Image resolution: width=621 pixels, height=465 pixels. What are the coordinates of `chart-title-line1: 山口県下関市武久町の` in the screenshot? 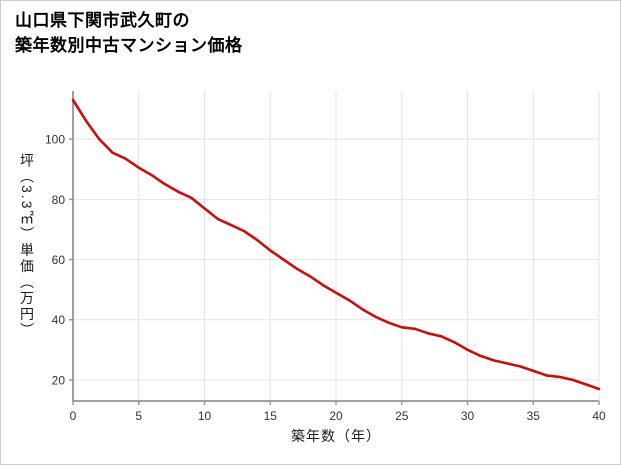 It's located at (102, 20).